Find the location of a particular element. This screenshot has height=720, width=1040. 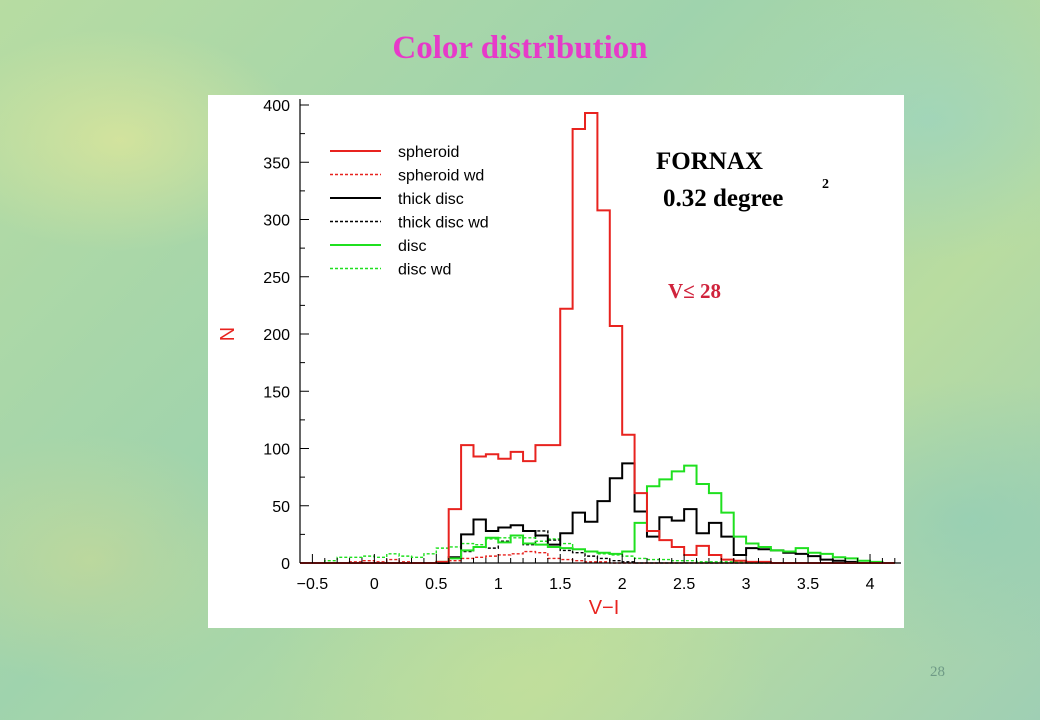

y-tick-label: 300 is located at coordinates (276, 221).